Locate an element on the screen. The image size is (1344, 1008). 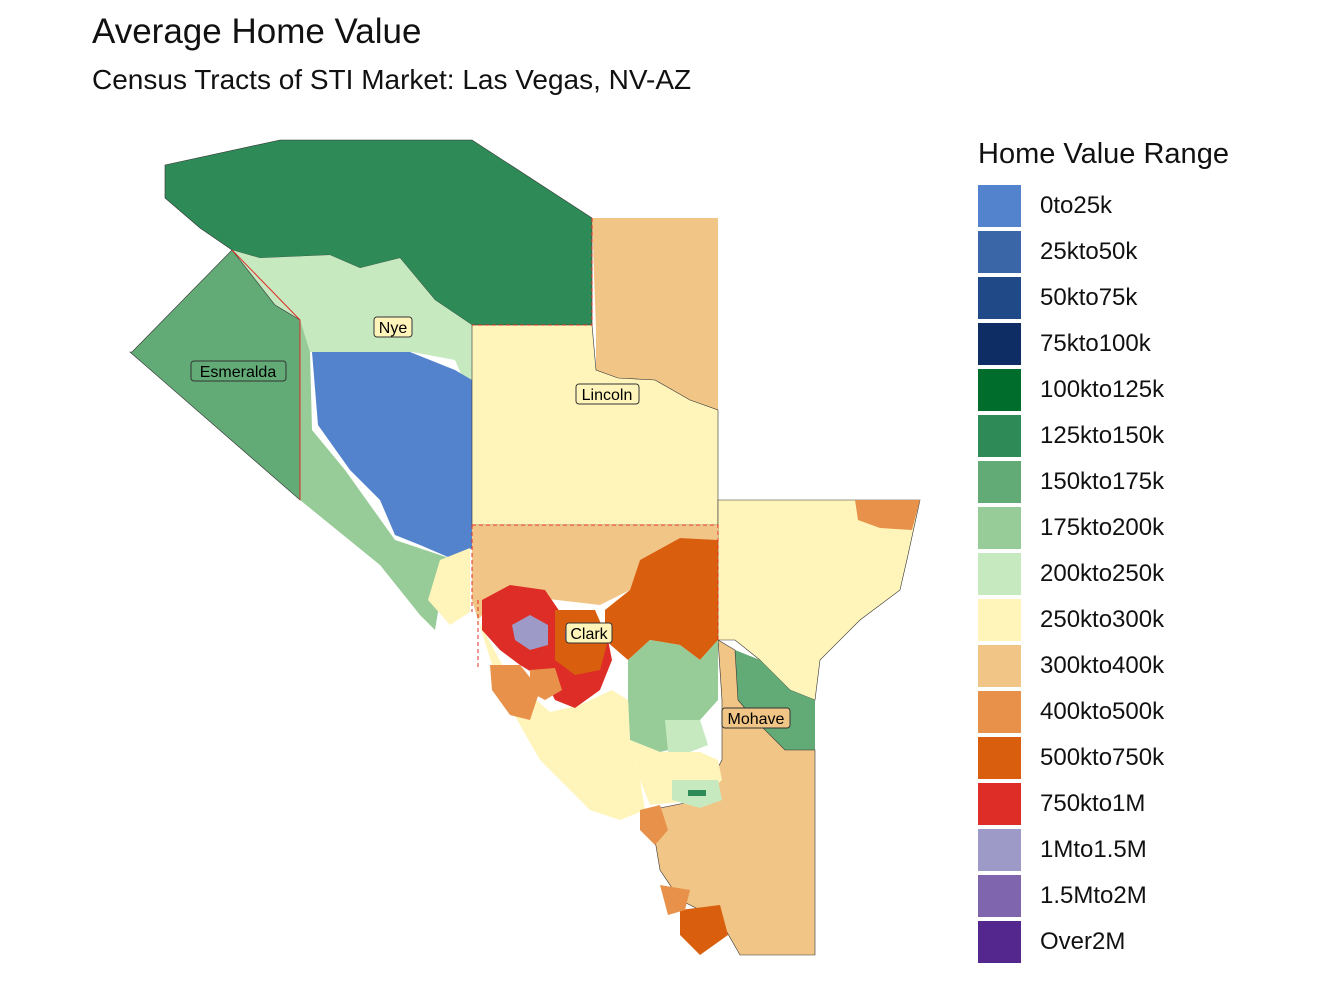
tract-lincoln-ne is located at coordinates (655, 314).